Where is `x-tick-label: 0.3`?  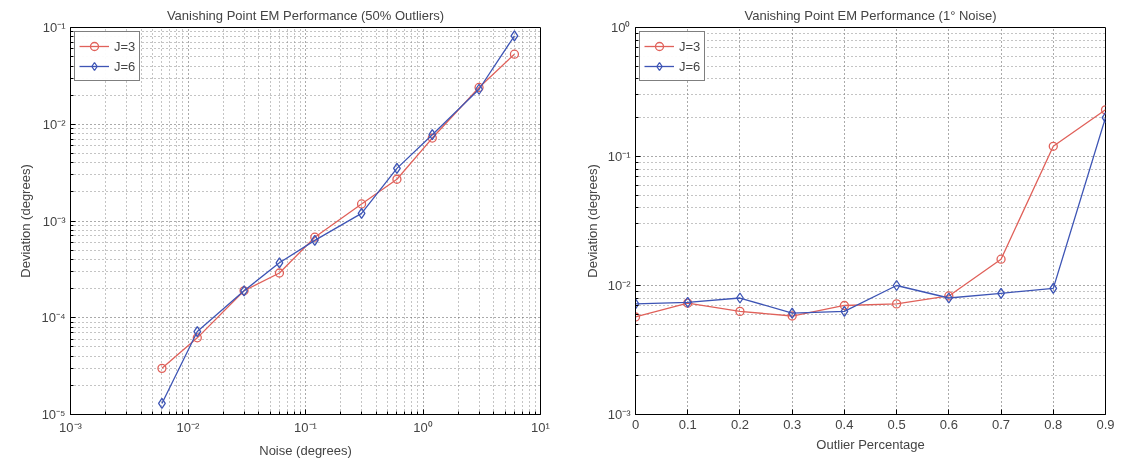
x-tick-label: 0.3 is located at coordinates (792, 424).